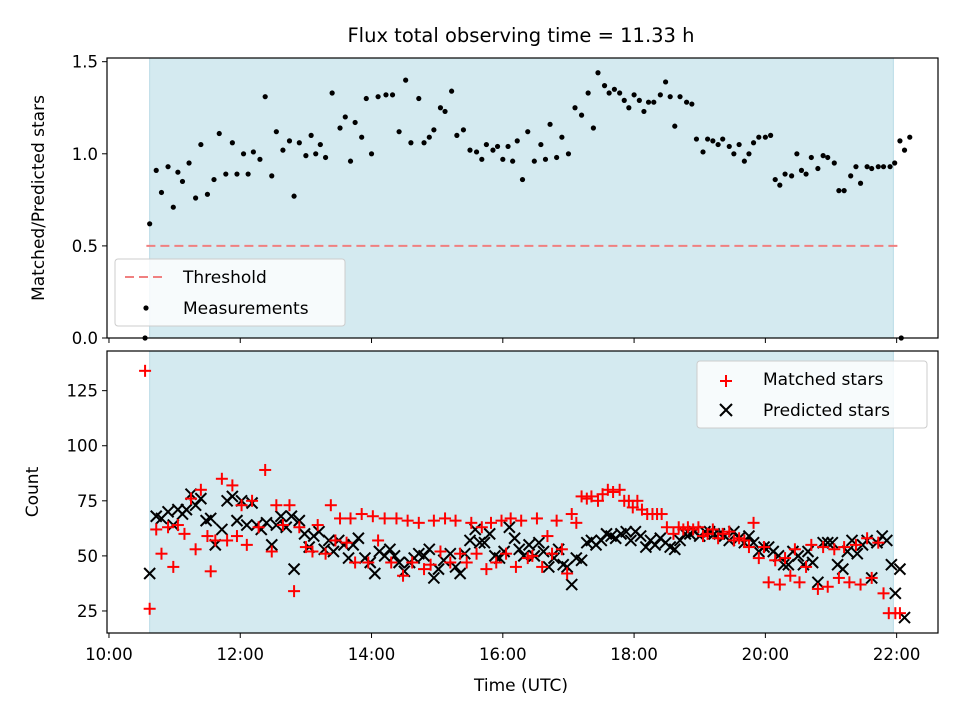 Image resolution: width=960 pixels, height=720 pixels. What do you see at coordinates (812, 394) in the screenshot?
I see `count-legend-box` at bounding box center [812, 394].